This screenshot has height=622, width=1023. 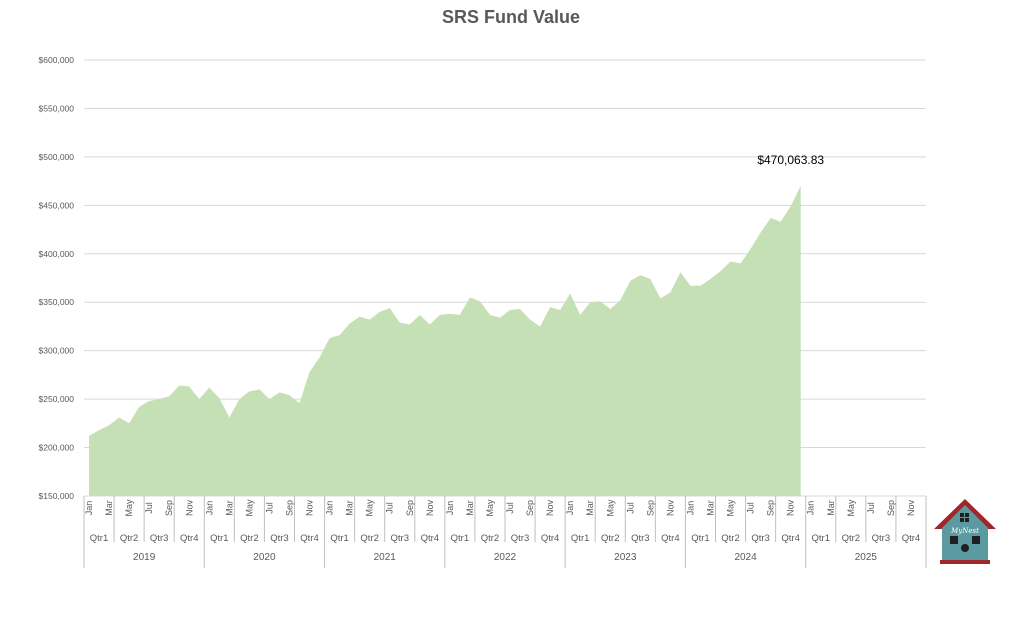 What do you see at coordinates (57, 448) in the screenshot?
I see `y-tick-label: $200,000` at bounding box center [57, 448].